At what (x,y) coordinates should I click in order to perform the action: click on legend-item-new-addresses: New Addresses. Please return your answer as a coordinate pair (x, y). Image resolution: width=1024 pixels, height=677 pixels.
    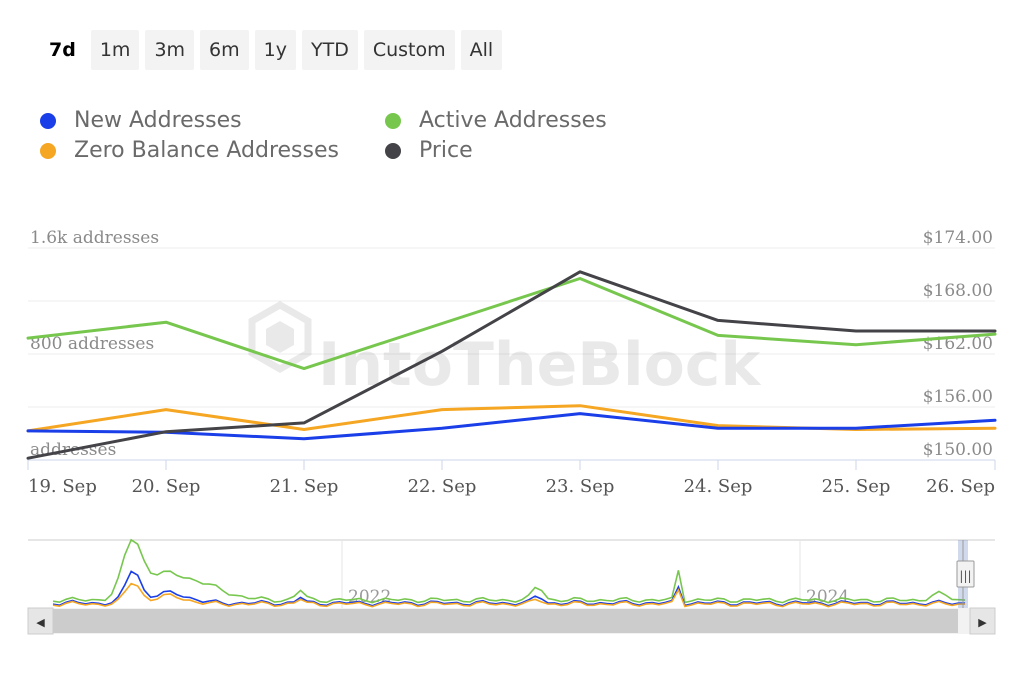
    Looking at the image, I should click on (141, 120).